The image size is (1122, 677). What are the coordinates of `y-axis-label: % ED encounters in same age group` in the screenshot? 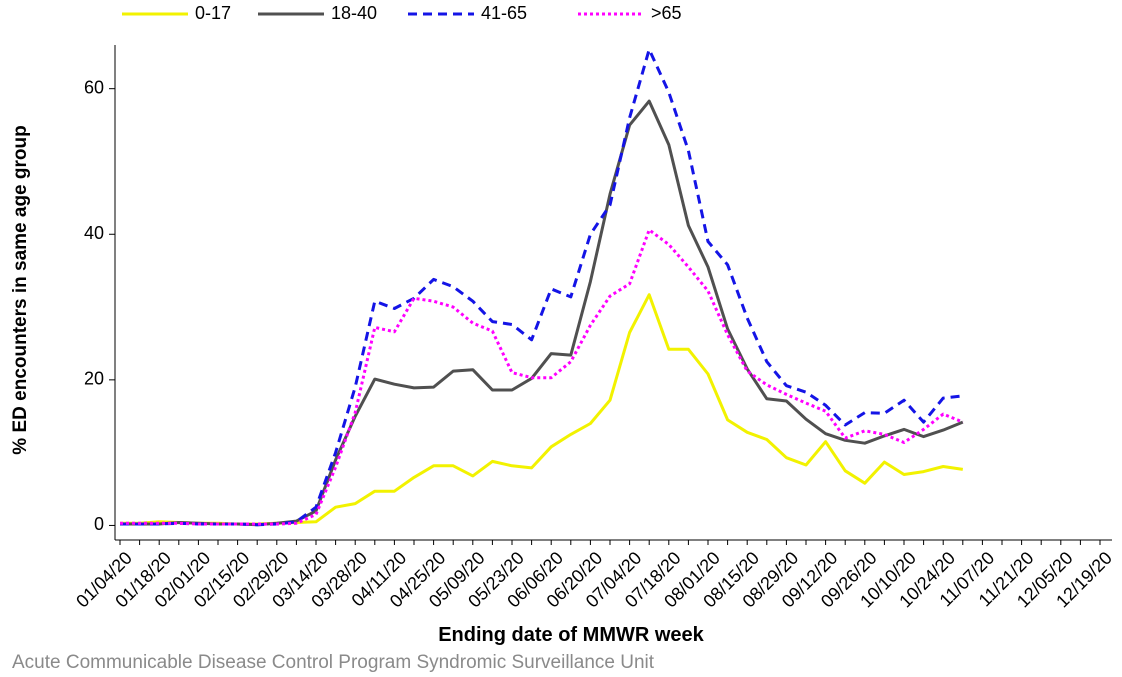 It's located at (20, 289).